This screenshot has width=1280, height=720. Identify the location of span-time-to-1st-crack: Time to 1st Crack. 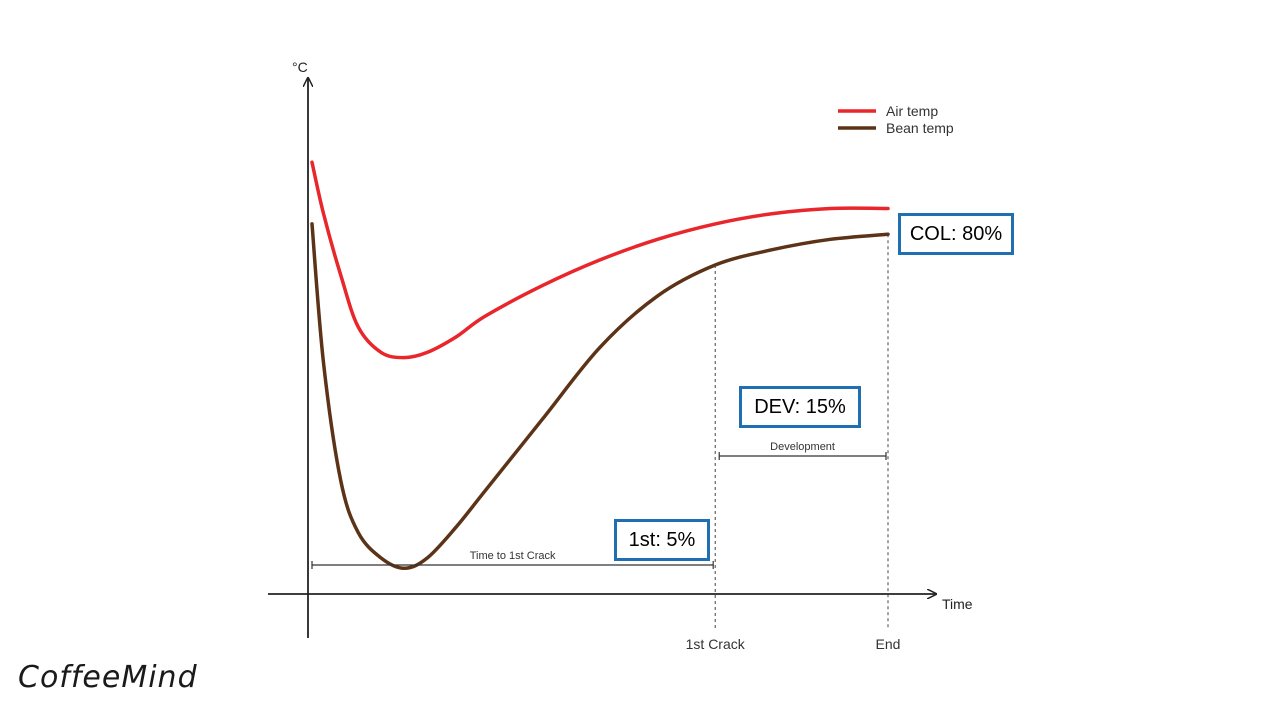
(512, 559).